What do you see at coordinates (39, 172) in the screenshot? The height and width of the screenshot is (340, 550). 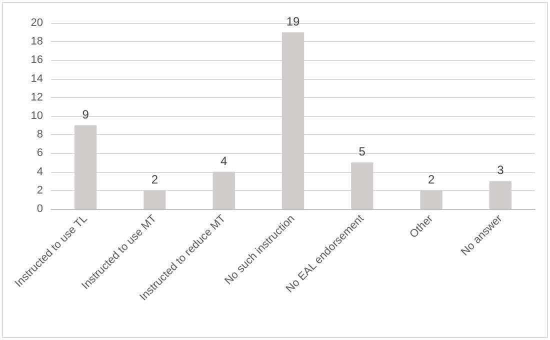 I see `y-tick-label: 4` at bounding box center [39, 172].